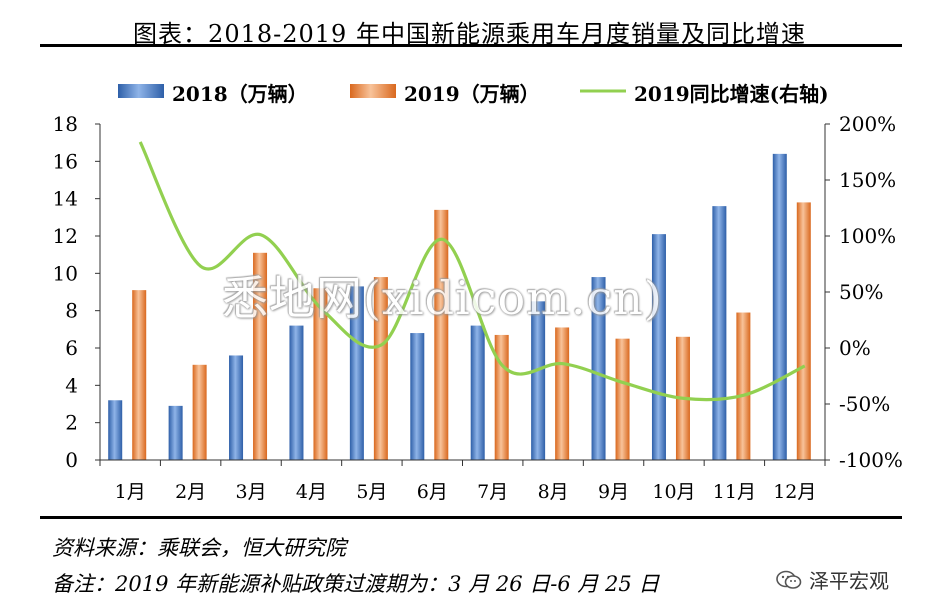 This screenshot has width=939, height=605. What do you see at coordinates (861, 292) in the screenshot?
I see `right-tick-label: 50%` at bounding box center [861, 292].